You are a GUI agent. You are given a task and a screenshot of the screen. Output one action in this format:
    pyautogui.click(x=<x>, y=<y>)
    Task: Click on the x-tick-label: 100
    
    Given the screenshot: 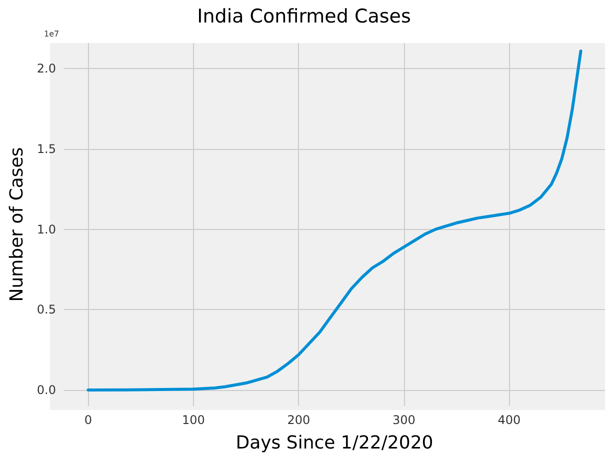 What is the action you would take?
    pyautogui.click(x=193, y=420)
    